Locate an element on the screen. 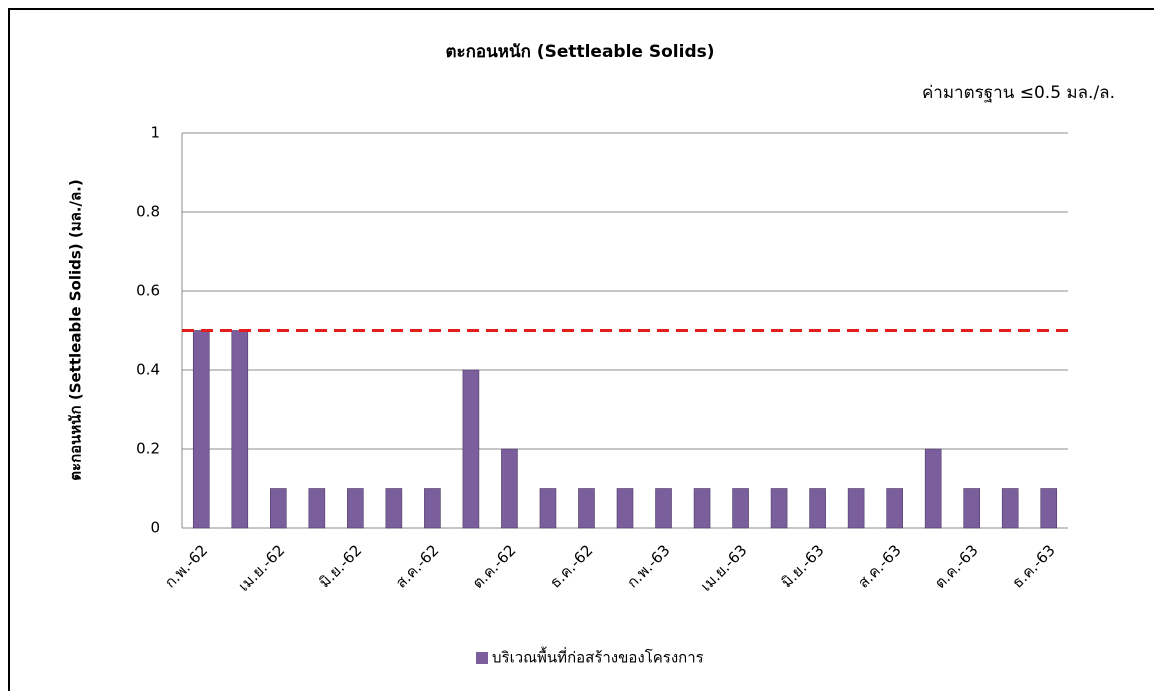  y-tick-label: 0 is located at coordinates (155, 528).